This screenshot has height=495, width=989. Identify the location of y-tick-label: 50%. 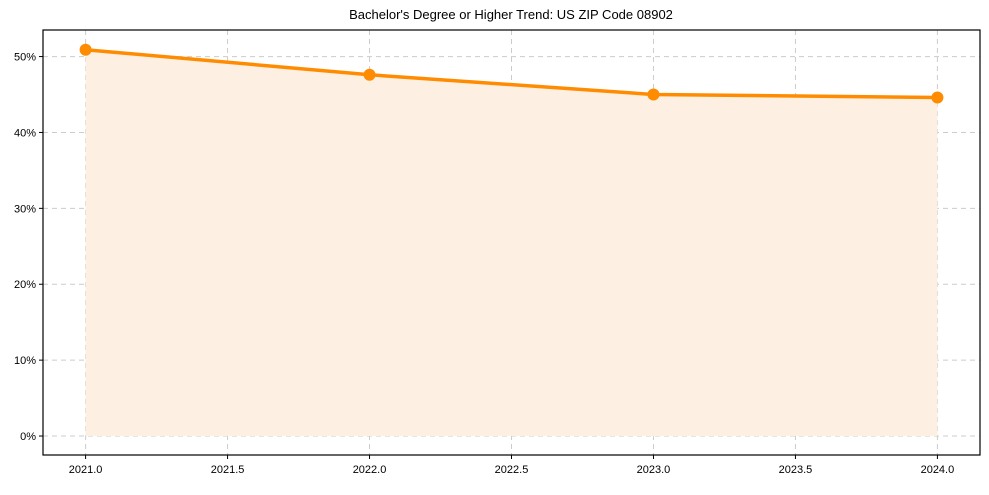
(25, 58).